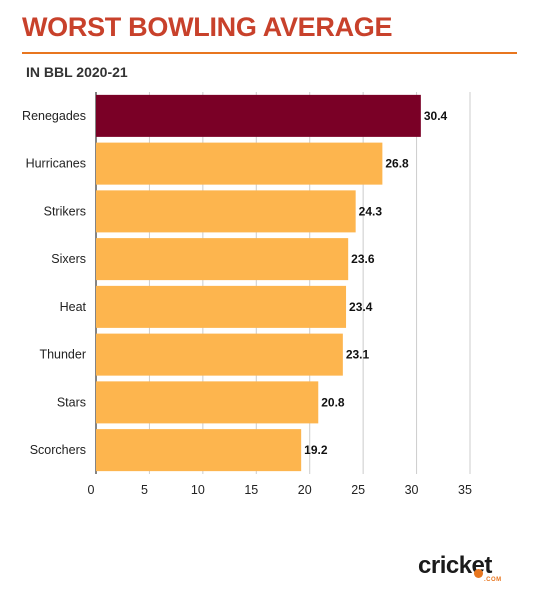  What do you see at coordinates (68, 259) in the screenshot?
I see `category-label: Sixers` at bounding box center [68, 259].